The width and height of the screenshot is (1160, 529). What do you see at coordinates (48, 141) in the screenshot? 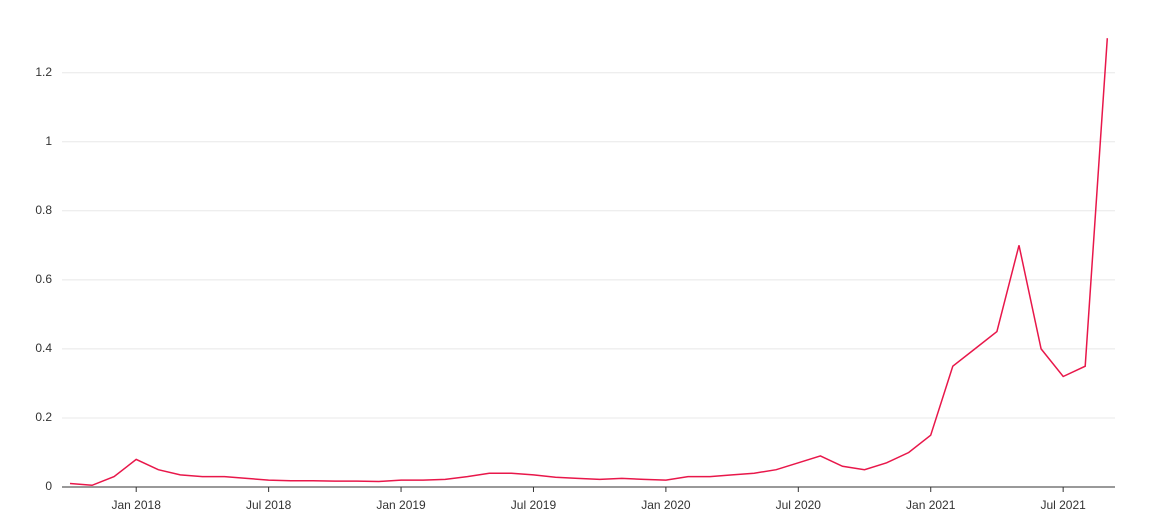
I see `y-tick-label: 1` at bounding box center [48, 141].